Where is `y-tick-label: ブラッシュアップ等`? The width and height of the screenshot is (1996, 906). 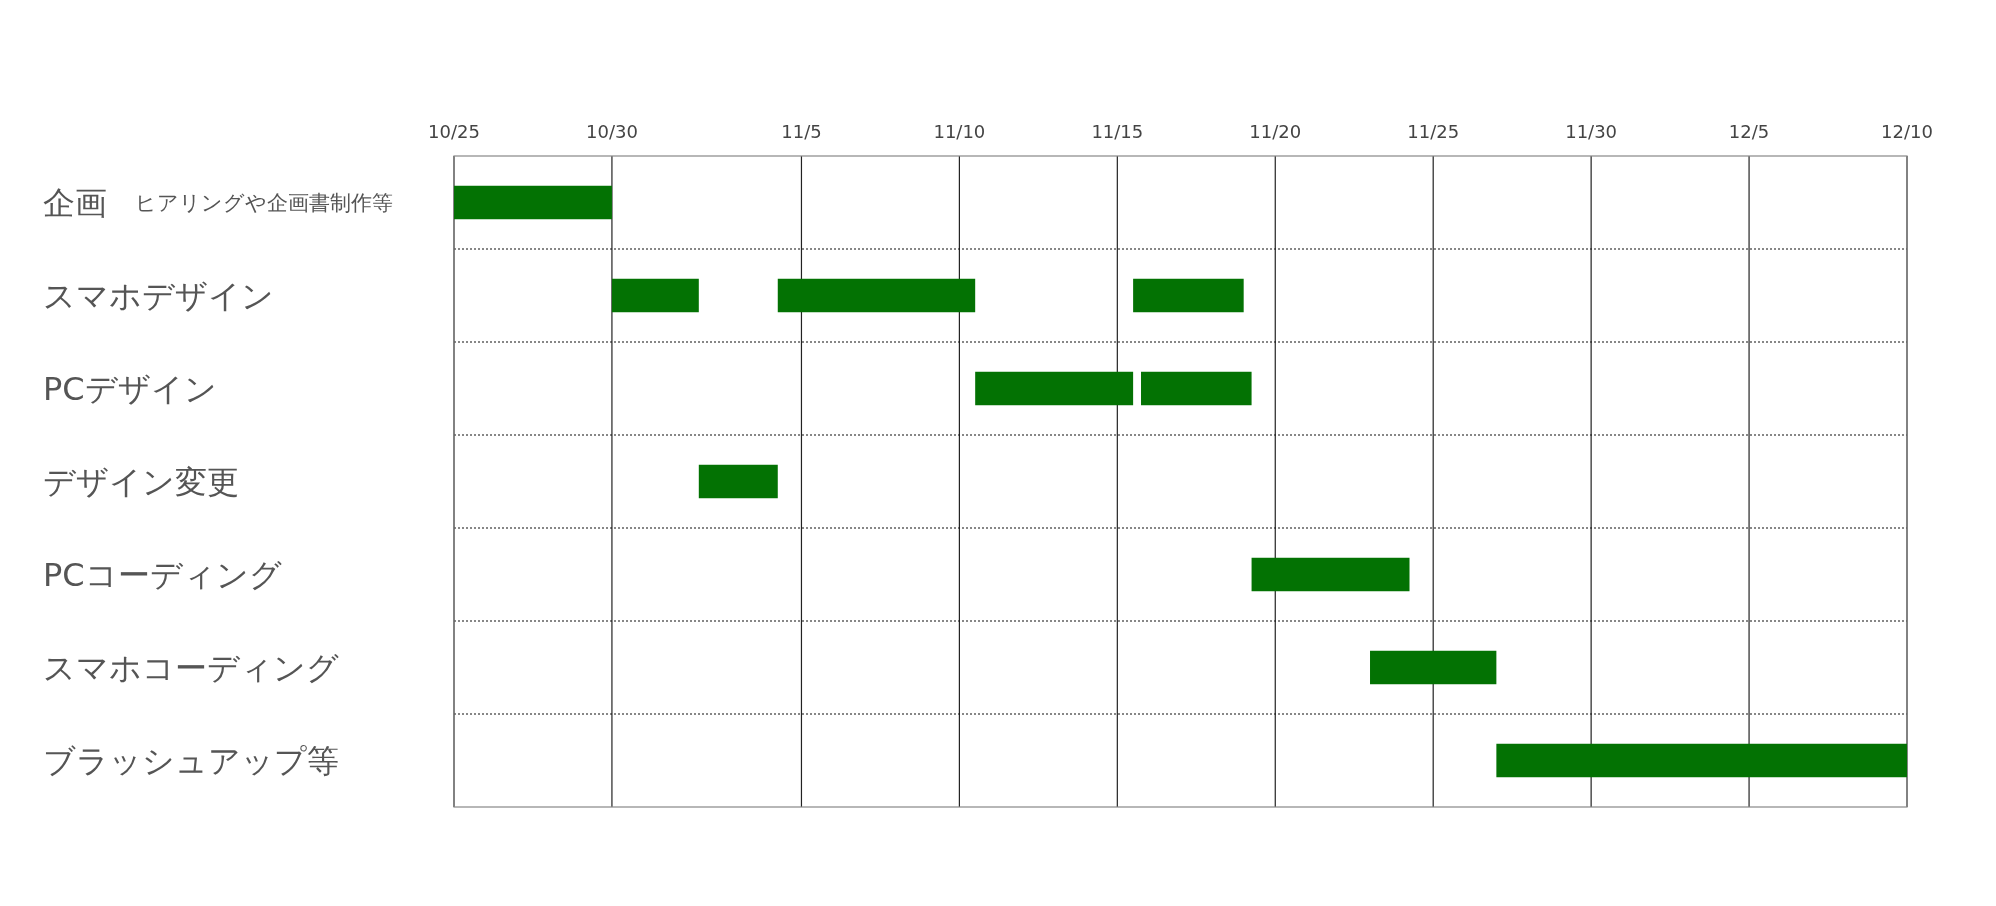 y-tick-label: ブラッシュアップ等 is located at coordinates (191, 760).